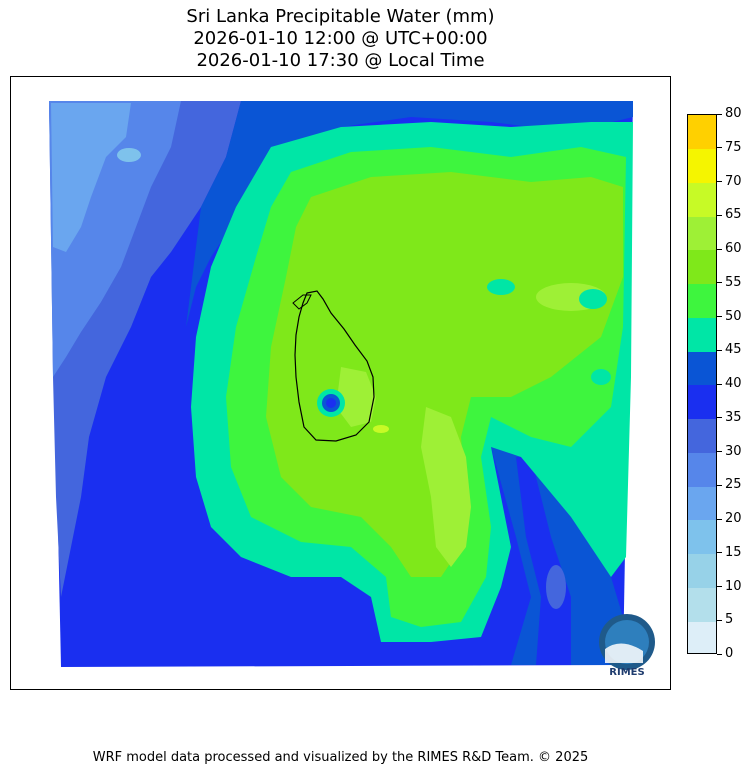  I want to click on contour-45-patch-se, so click(601, 377).